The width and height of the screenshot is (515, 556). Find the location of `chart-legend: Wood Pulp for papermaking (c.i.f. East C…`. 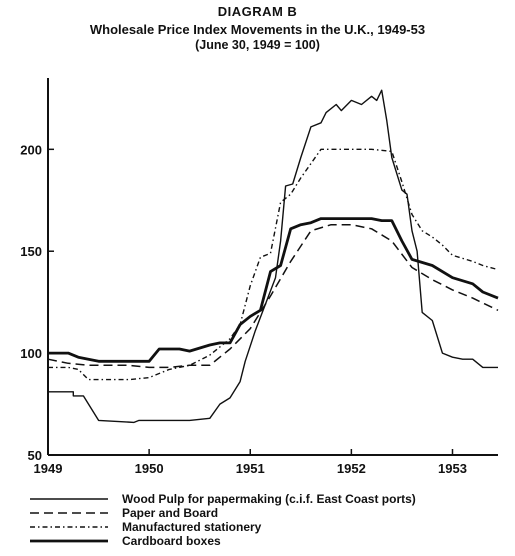

chart-legend: Wood Pulp for papermaking (c.i.f. East C… is located at coordinates (223, 520).